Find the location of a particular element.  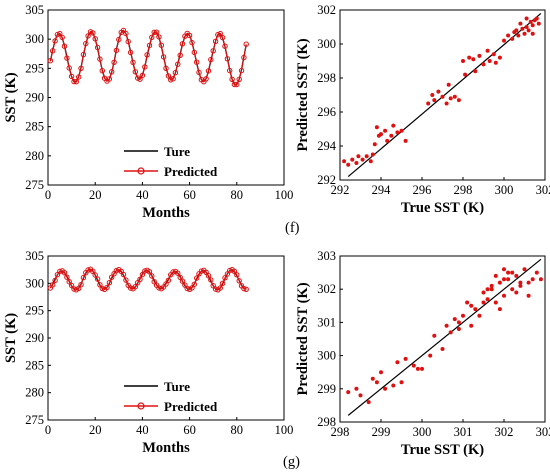

x-tick-label: 40 is located at coordinates (142, 430).